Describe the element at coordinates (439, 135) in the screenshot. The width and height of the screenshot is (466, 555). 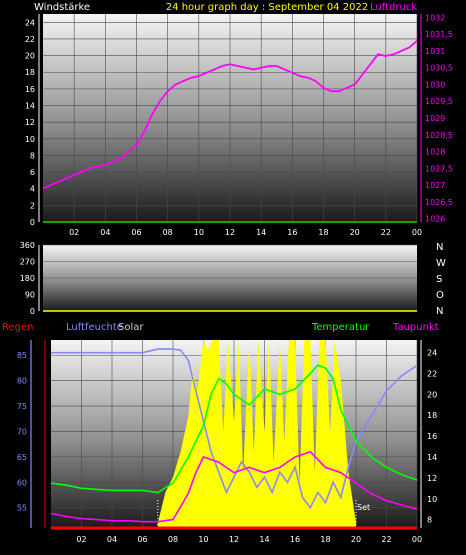
I see `p1-right-tick: 1028,5` at that location.